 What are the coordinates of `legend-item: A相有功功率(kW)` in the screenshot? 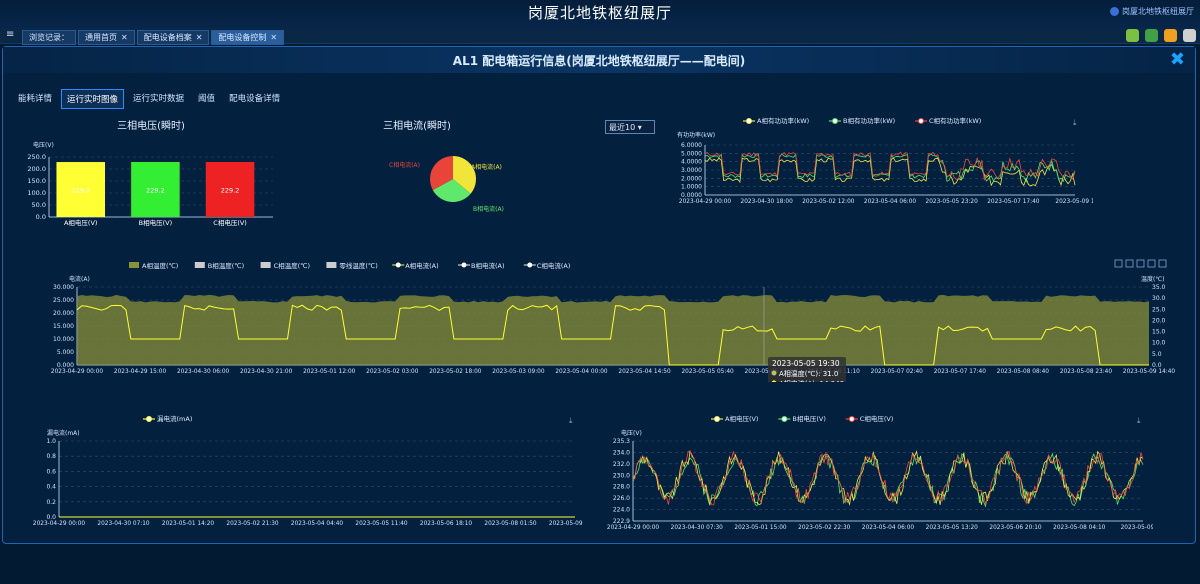 It's located at (783, 120).